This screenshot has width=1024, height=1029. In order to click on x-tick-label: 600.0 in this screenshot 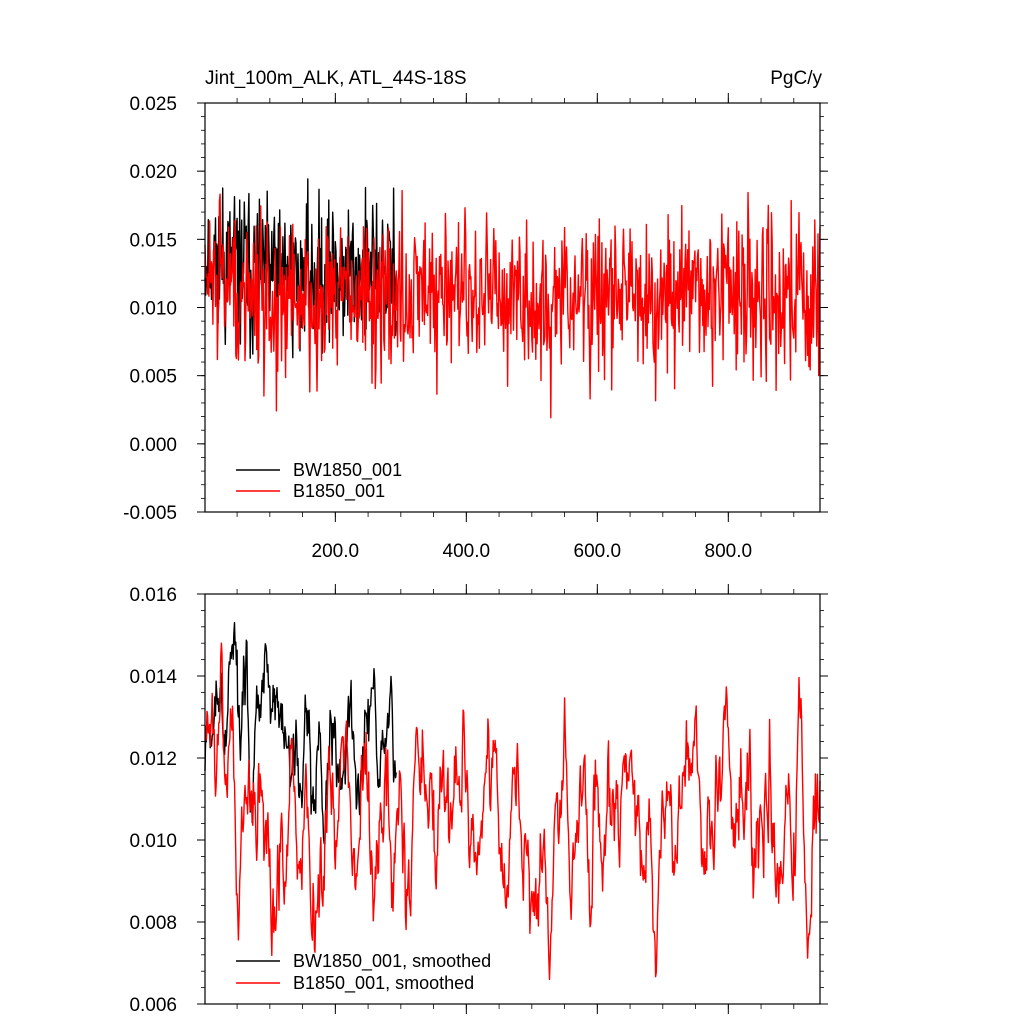, I will do `click(598, 551)`.